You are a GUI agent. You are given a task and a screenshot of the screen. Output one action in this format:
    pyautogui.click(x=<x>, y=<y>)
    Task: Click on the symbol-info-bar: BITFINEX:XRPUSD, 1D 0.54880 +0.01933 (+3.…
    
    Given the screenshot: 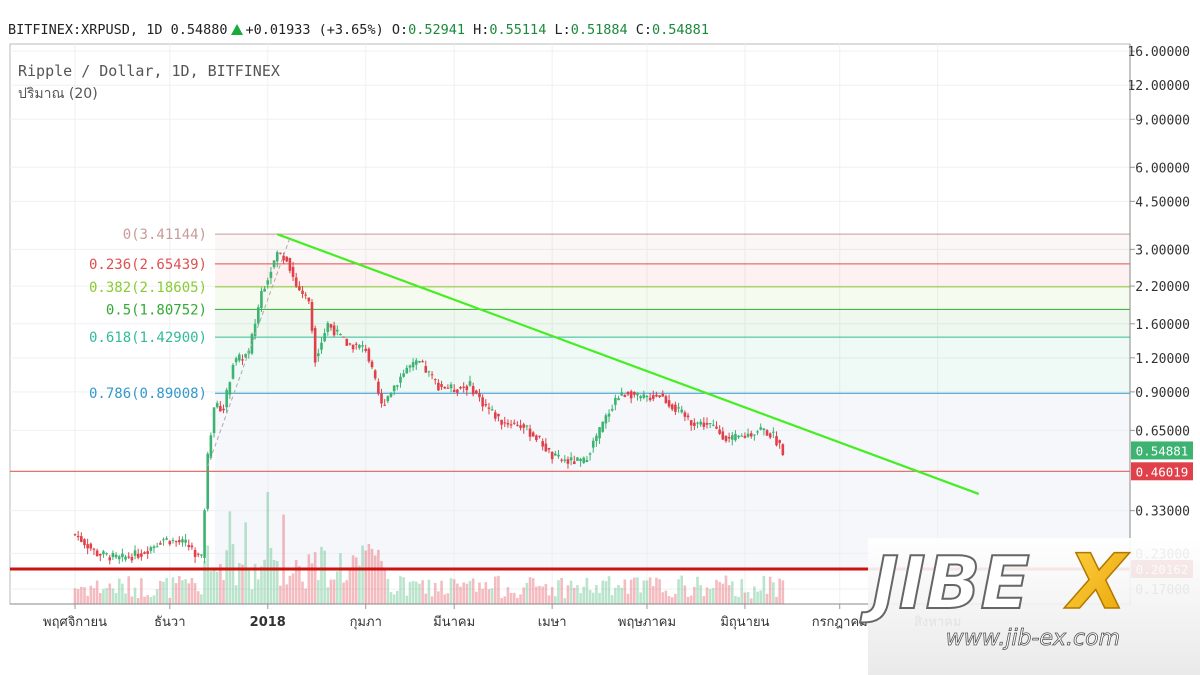 What is the action you would take?
    pyautogui.click(x=600, y=20)
    